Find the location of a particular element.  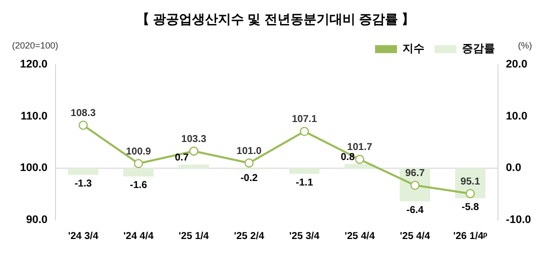

data-label: 96.7 is located at coordinates (415, 174).